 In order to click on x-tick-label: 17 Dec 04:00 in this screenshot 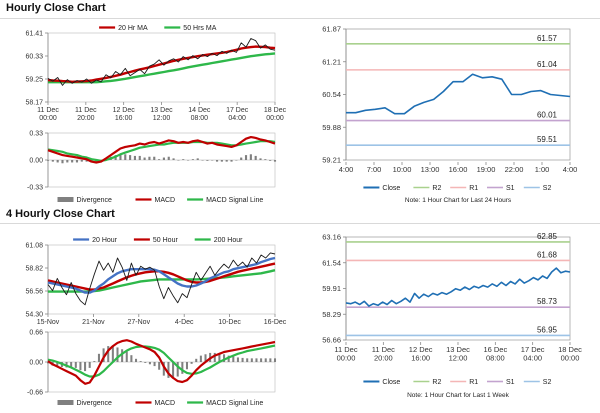, I will do `click(237, 114)`.